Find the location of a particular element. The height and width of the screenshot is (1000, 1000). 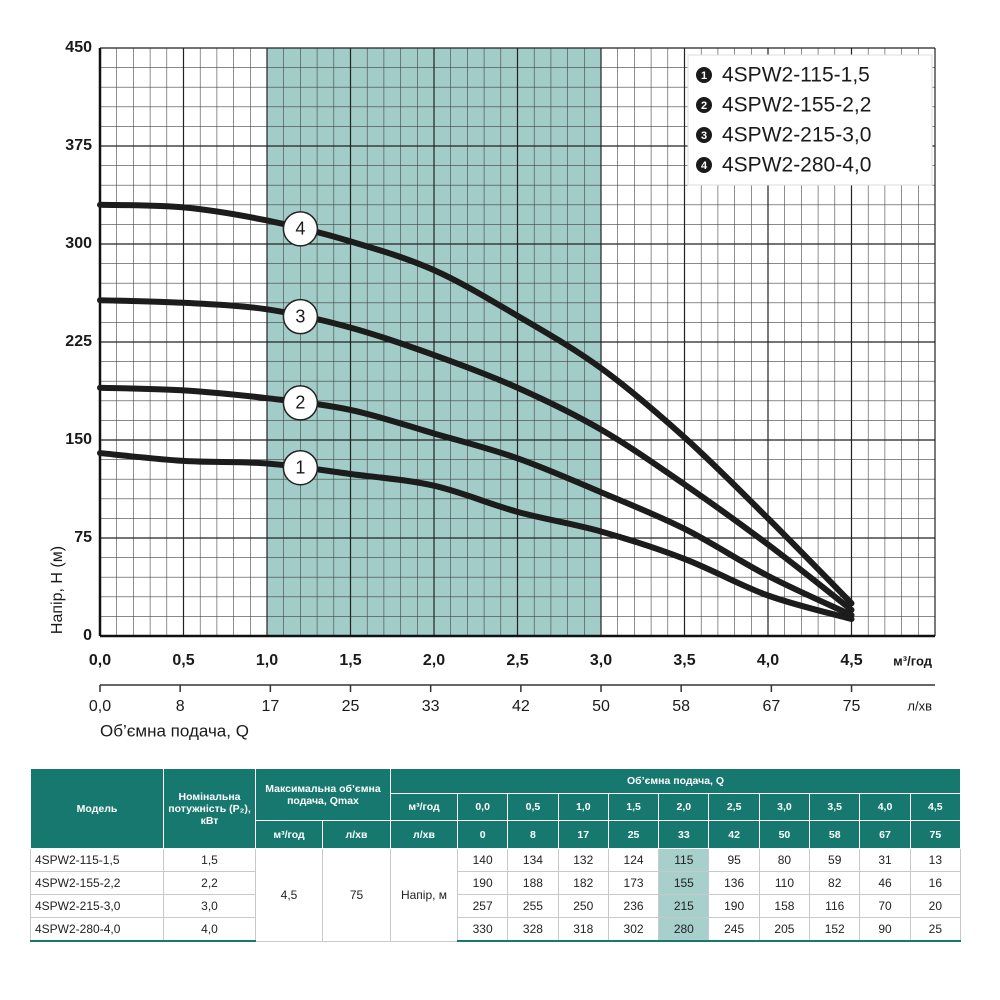

value-cell: 215 is located at coordinates (684, 906).